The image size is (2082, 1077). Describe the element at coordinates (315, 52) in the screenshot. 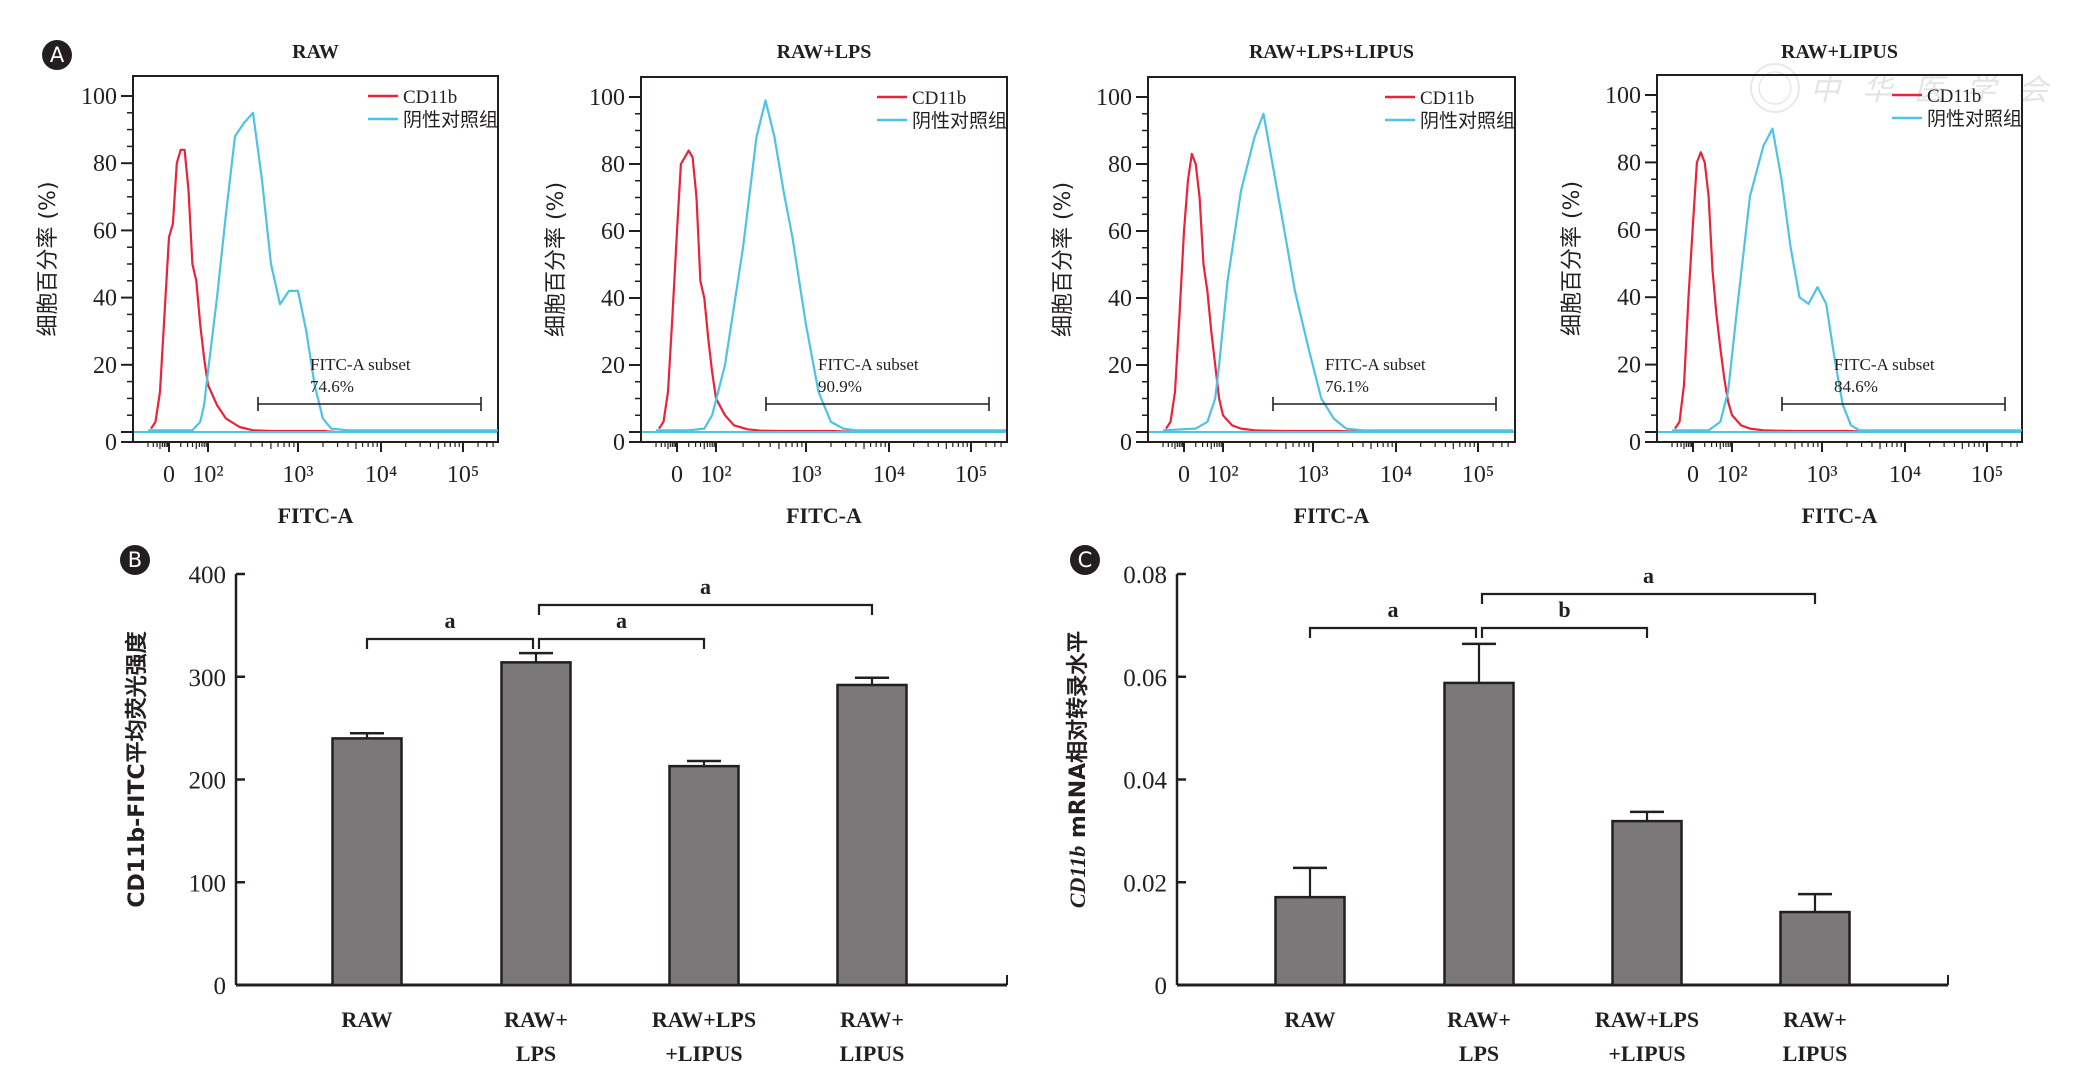

I see `histogram-title: RAW` at that location.